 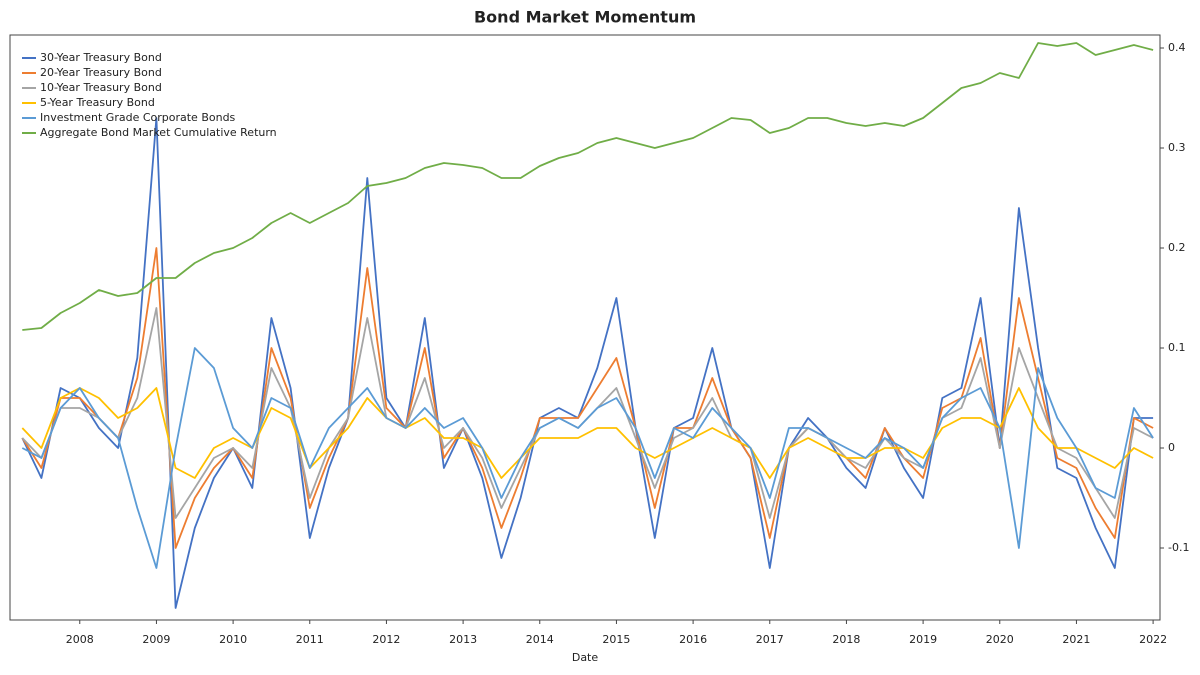 What do you see at coordinates (233, 639) in the screenshot?
I see `x-tick-label: 2010` at bounding box center [233, 639].